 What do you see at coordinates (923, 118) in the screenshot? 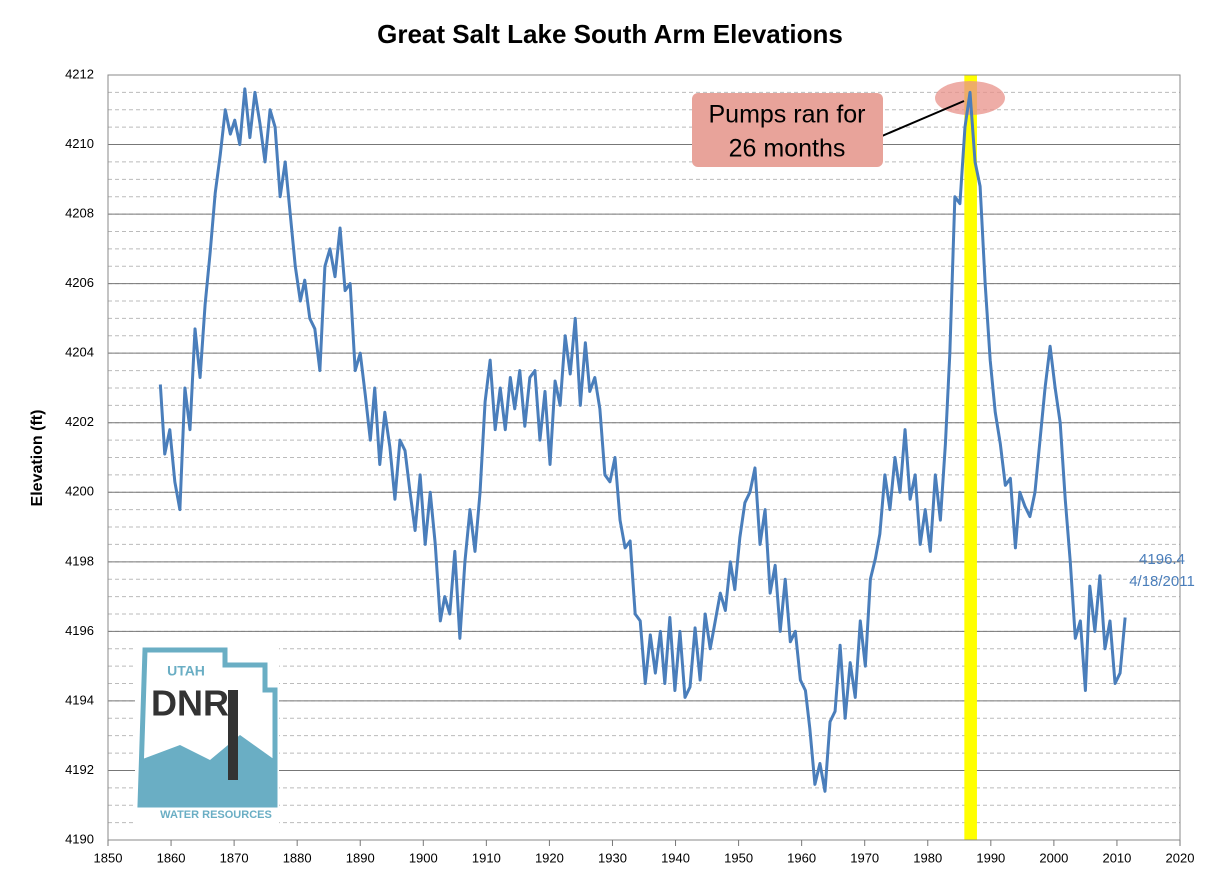
I see `annotation-arrow` at bounding box center [923, 118].